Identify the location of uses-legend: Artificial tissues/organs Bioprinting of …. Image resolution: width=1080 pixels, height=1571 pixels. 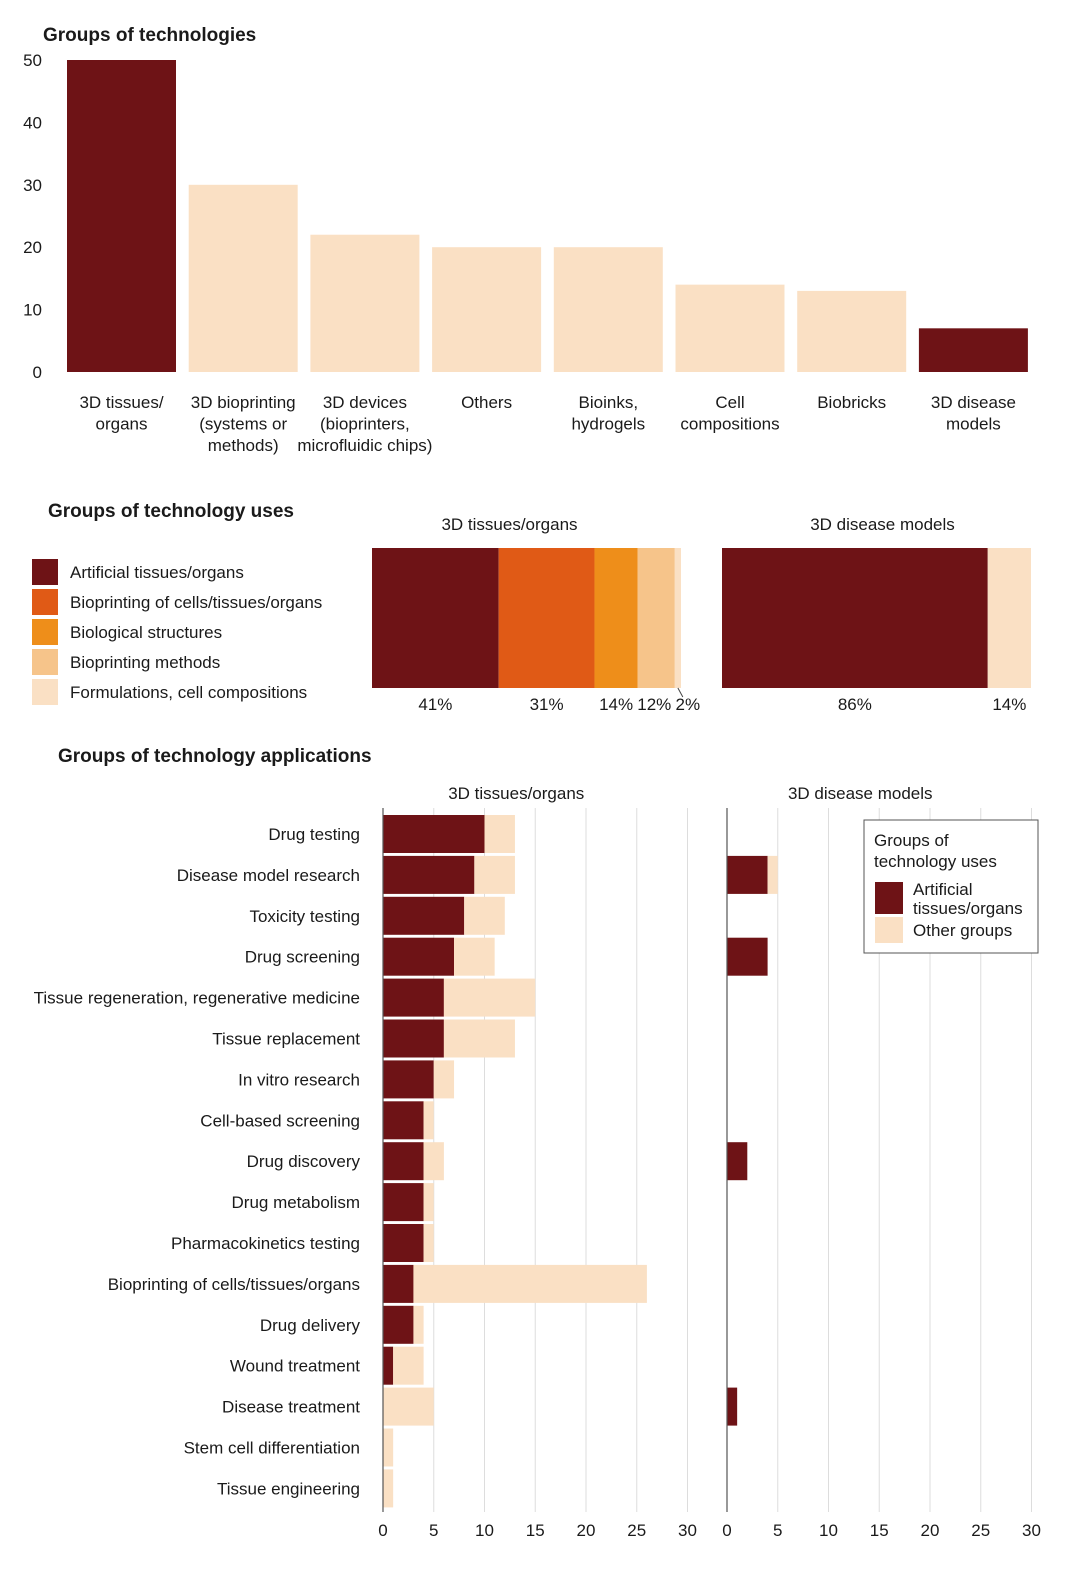
(177, 632).